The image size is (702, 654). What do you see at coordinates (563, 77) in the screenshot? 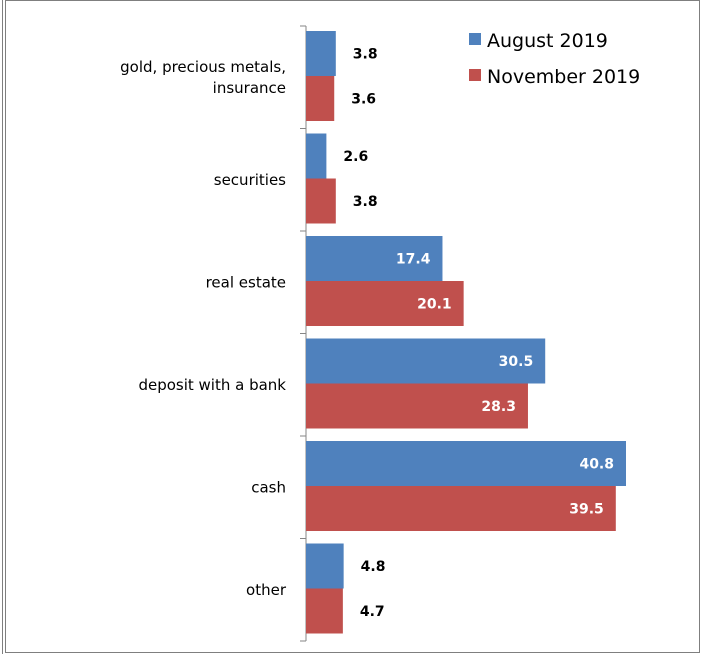
I see `legend-label-november: November 2019` at bounding box center [563, 77].